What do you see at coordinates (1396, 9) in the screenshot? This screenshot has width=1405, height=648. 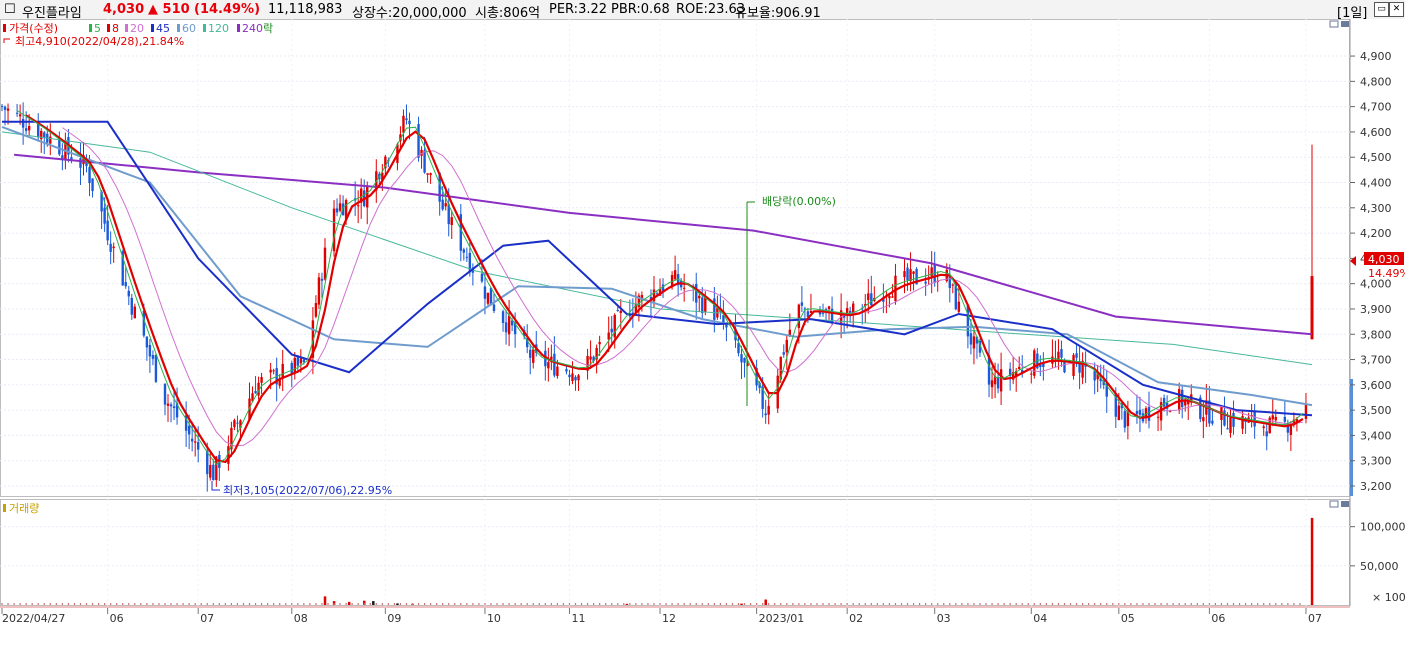 I see `close-window-button: ✕` at bounding box center [1396, 9].